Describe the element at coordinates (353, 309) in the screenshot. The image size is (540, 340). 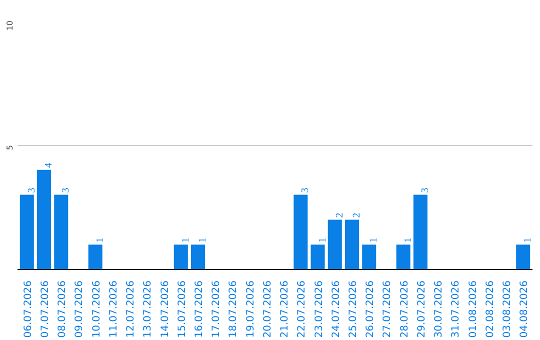
I see `x-tick-label: 25.07.2026` at that location.